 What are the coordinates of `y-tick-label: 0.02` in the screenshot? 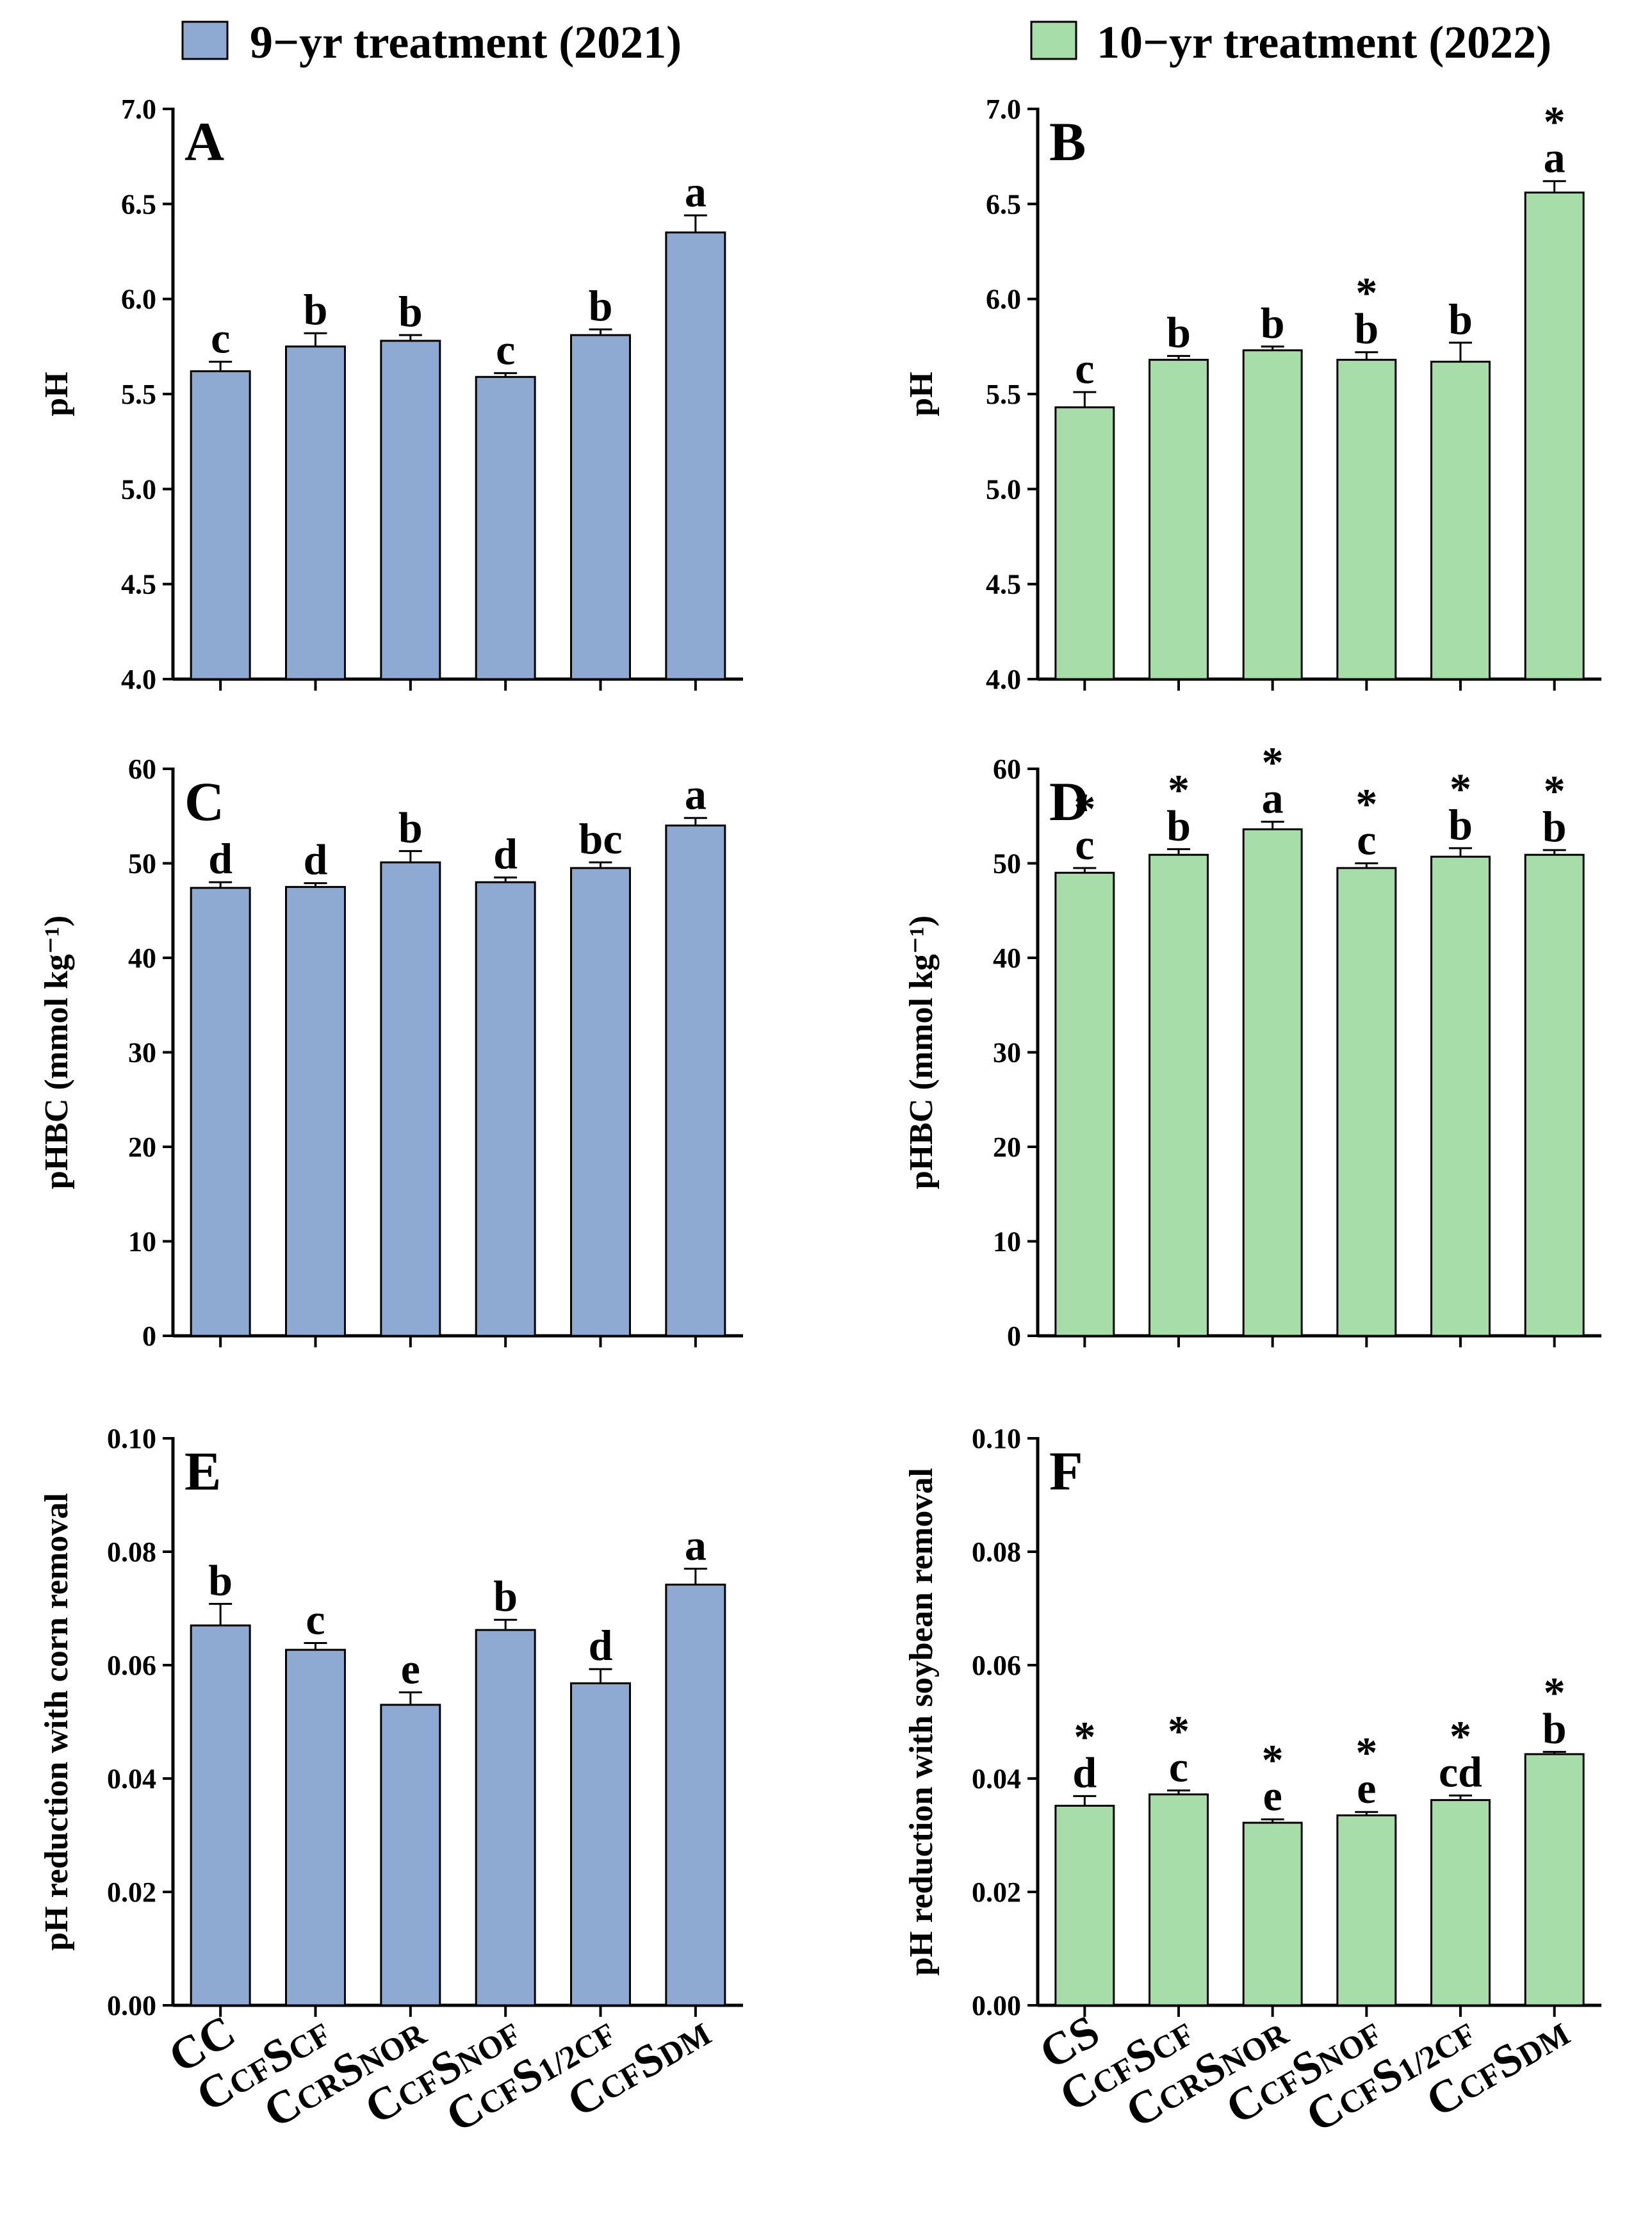 It's located at (131, 1892).